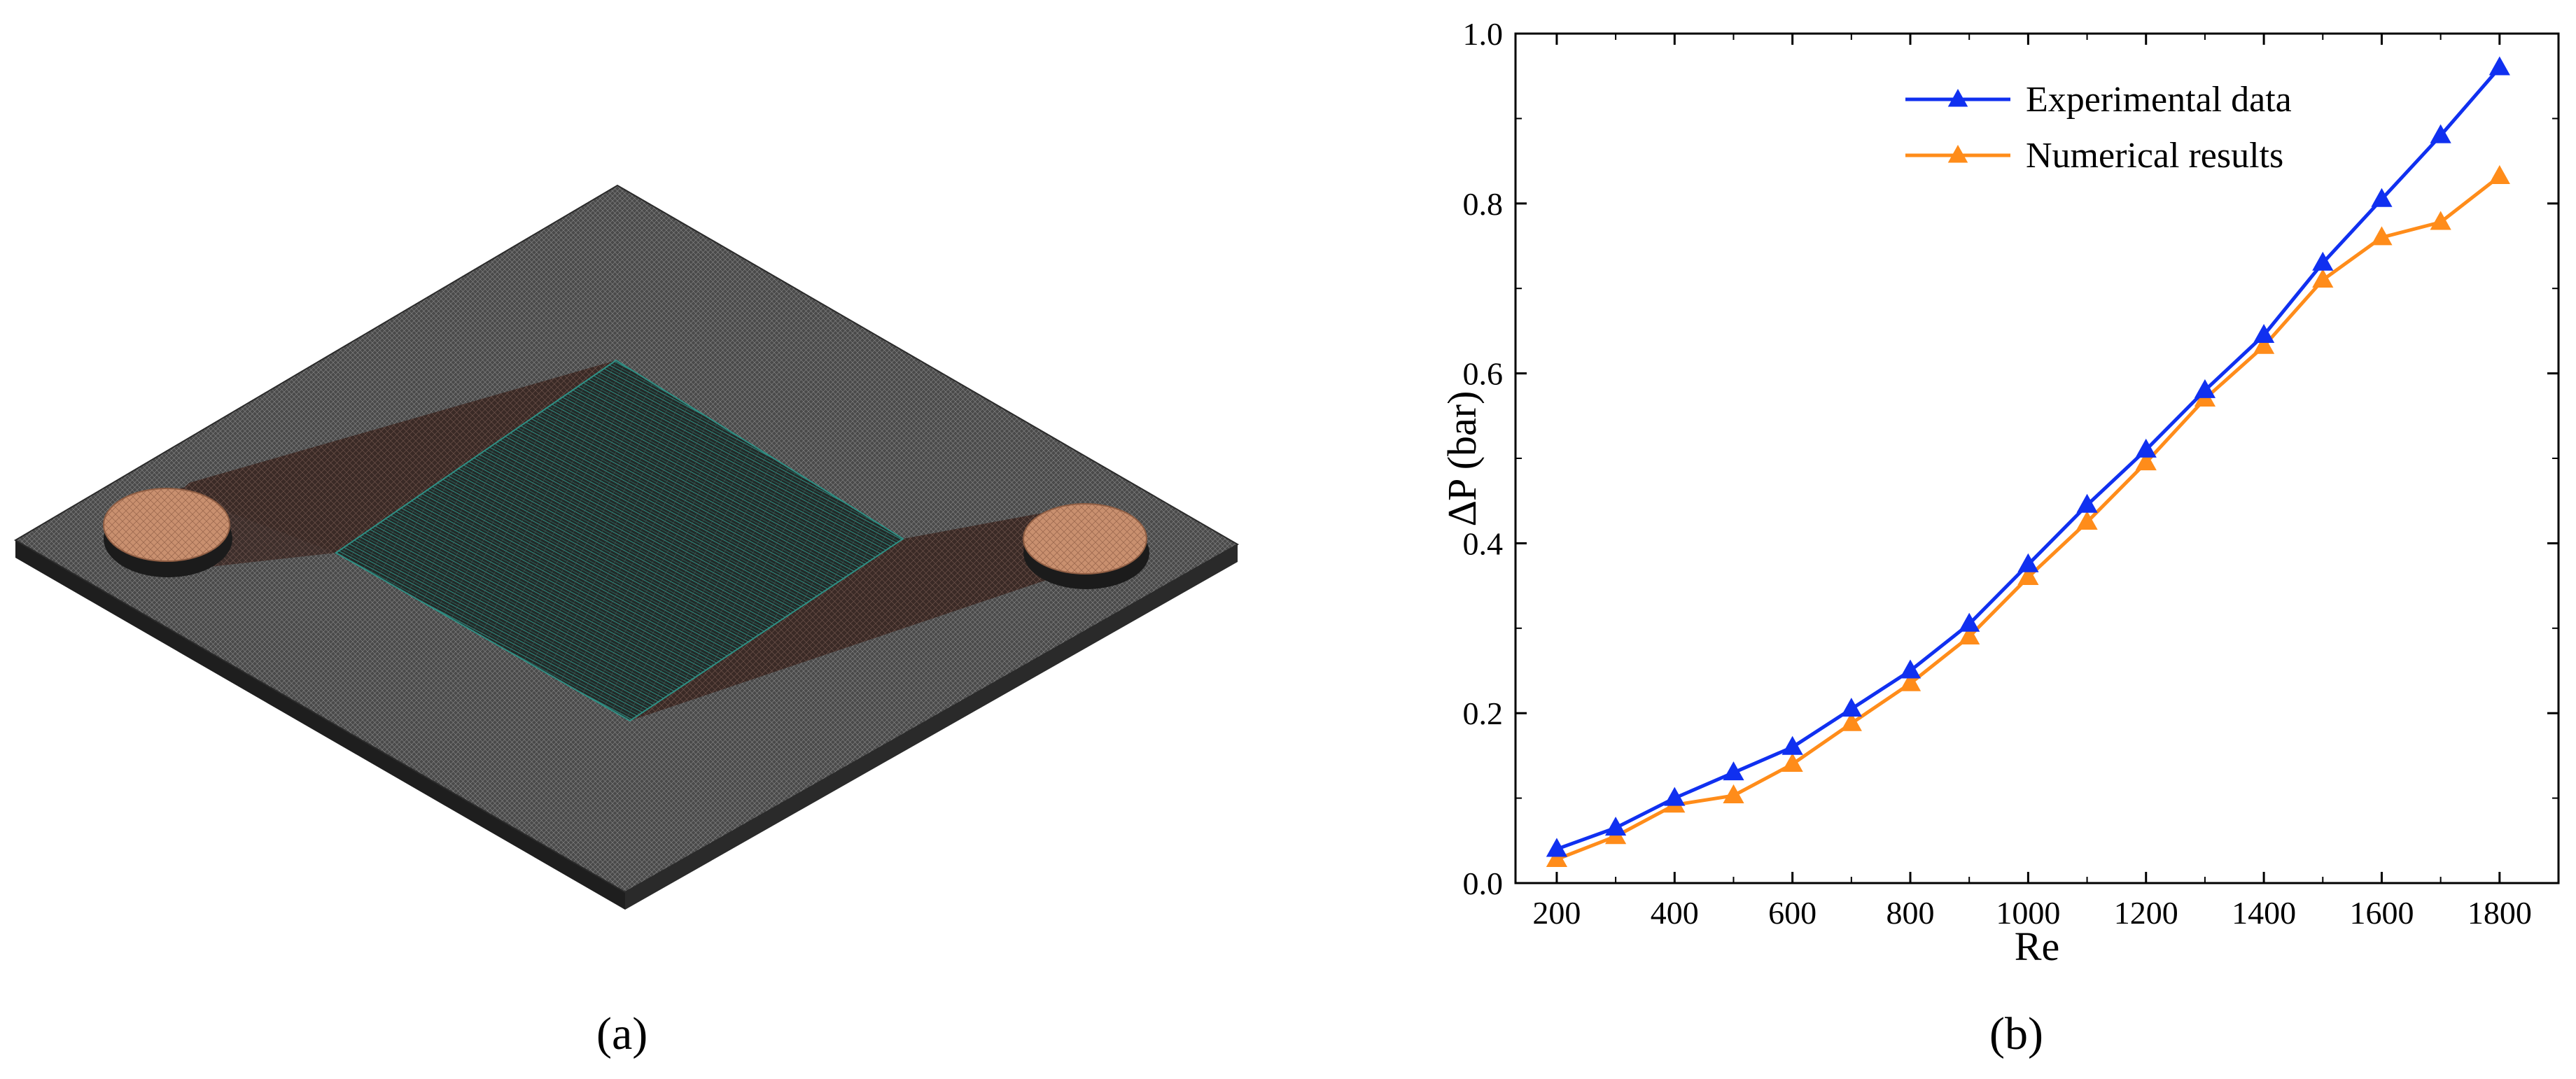 The height and width of the screenshot is (1079, 2576). What do you see at coordinates (1675, 913) in the screenshot?
I see `x-tick-label: 400` at bounding box center [1675, 913].